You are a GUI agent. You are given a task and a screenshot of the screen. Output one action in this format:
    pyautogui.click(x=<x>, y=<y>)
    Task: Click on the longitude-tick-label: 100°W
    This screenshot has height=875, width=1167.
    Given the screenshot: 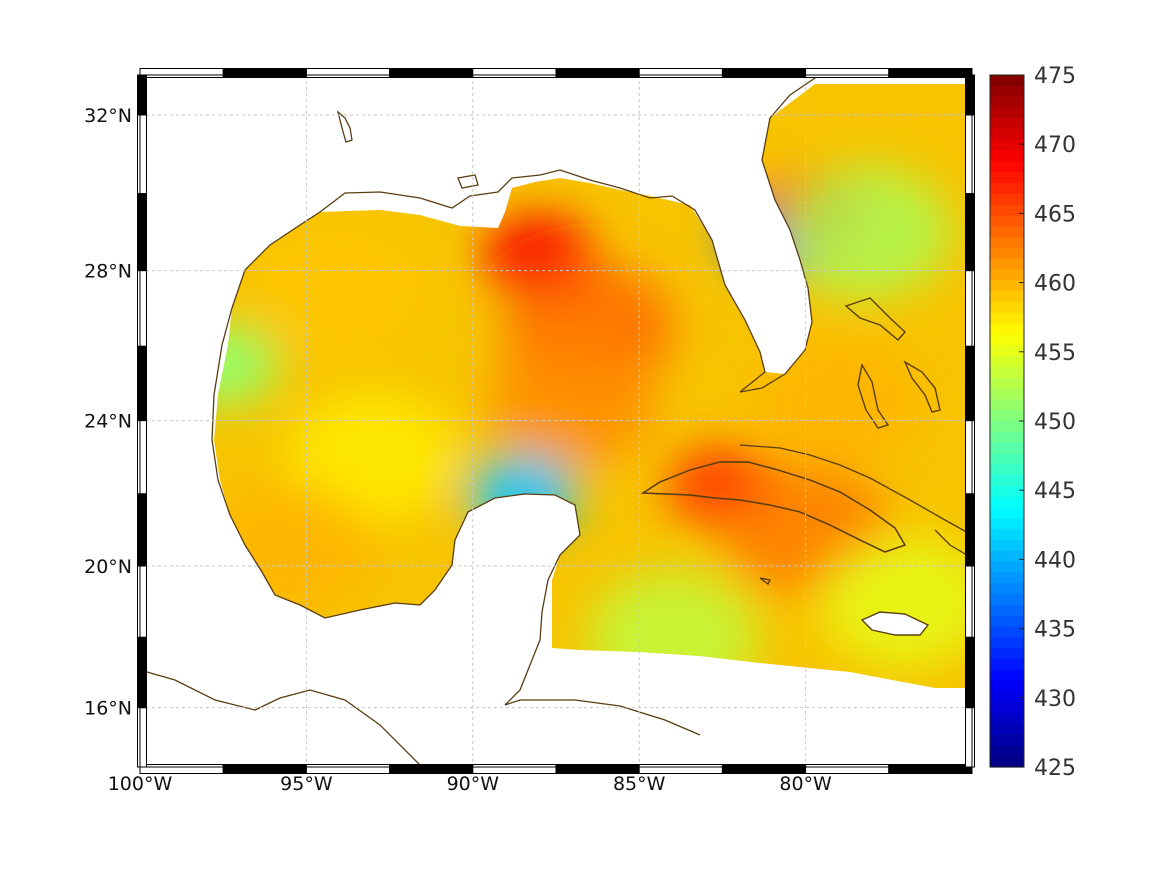 What is the action you would take?
    pyautogui.click(x=140, y=784)
    